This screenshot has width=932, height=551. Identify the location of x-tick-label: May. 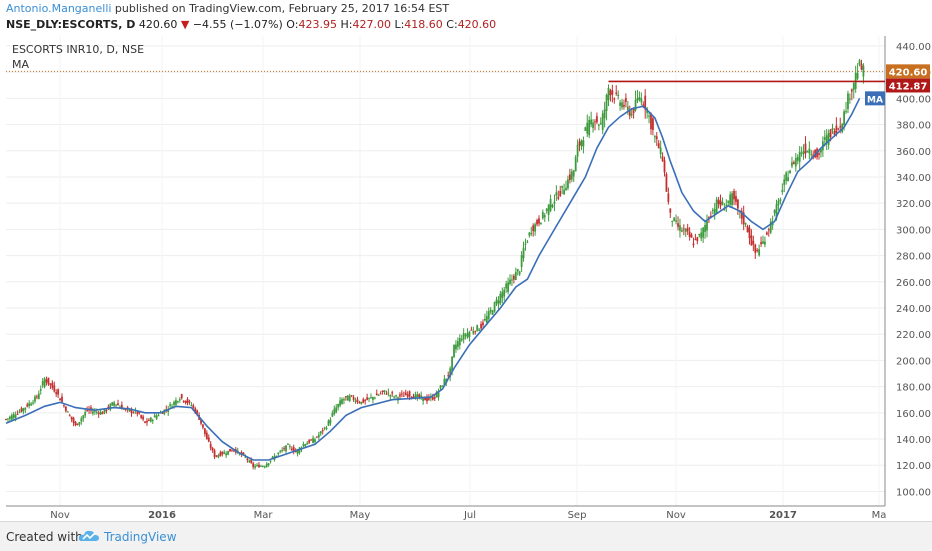
(360, 515).